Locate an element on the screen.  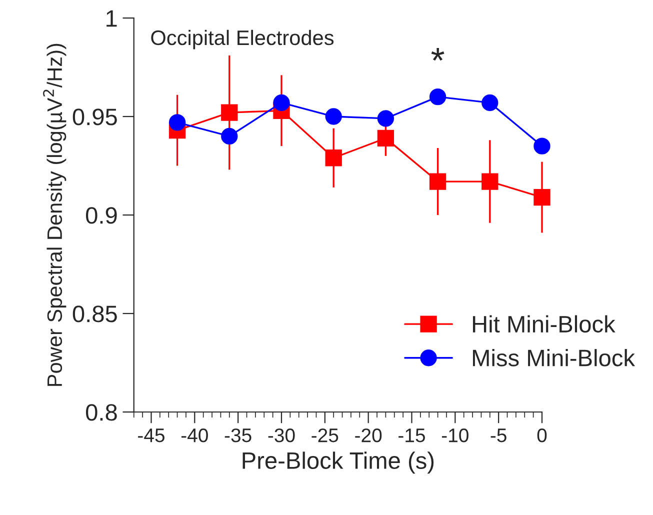
x-tick-label: -20 is located at coordinates (368, 435).